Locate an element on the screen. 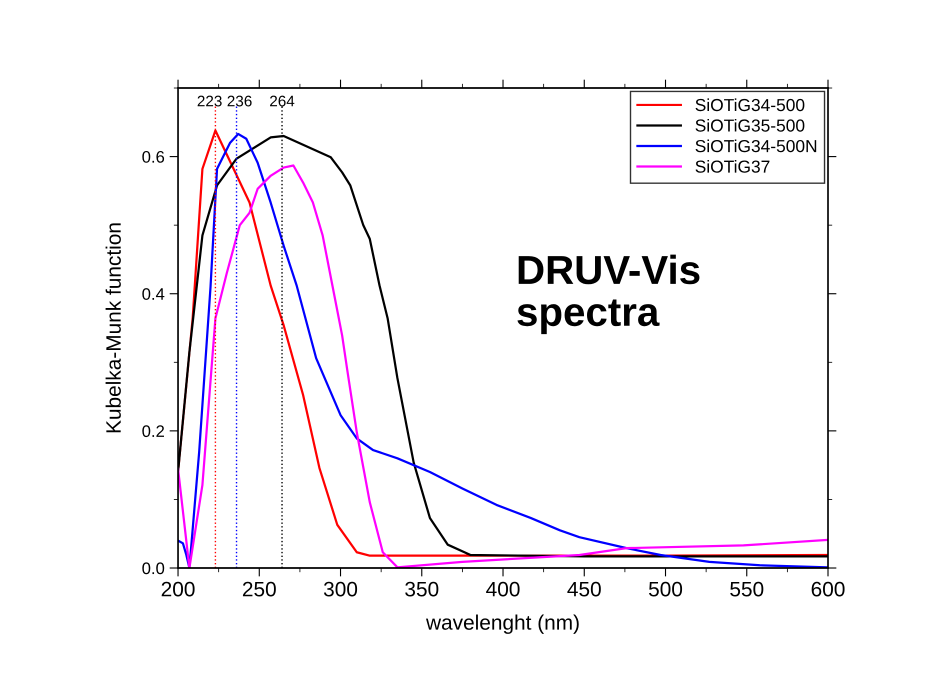 The image size is (949, 675). y-tick-label: 0.0 is located at coordinates (153, 568).